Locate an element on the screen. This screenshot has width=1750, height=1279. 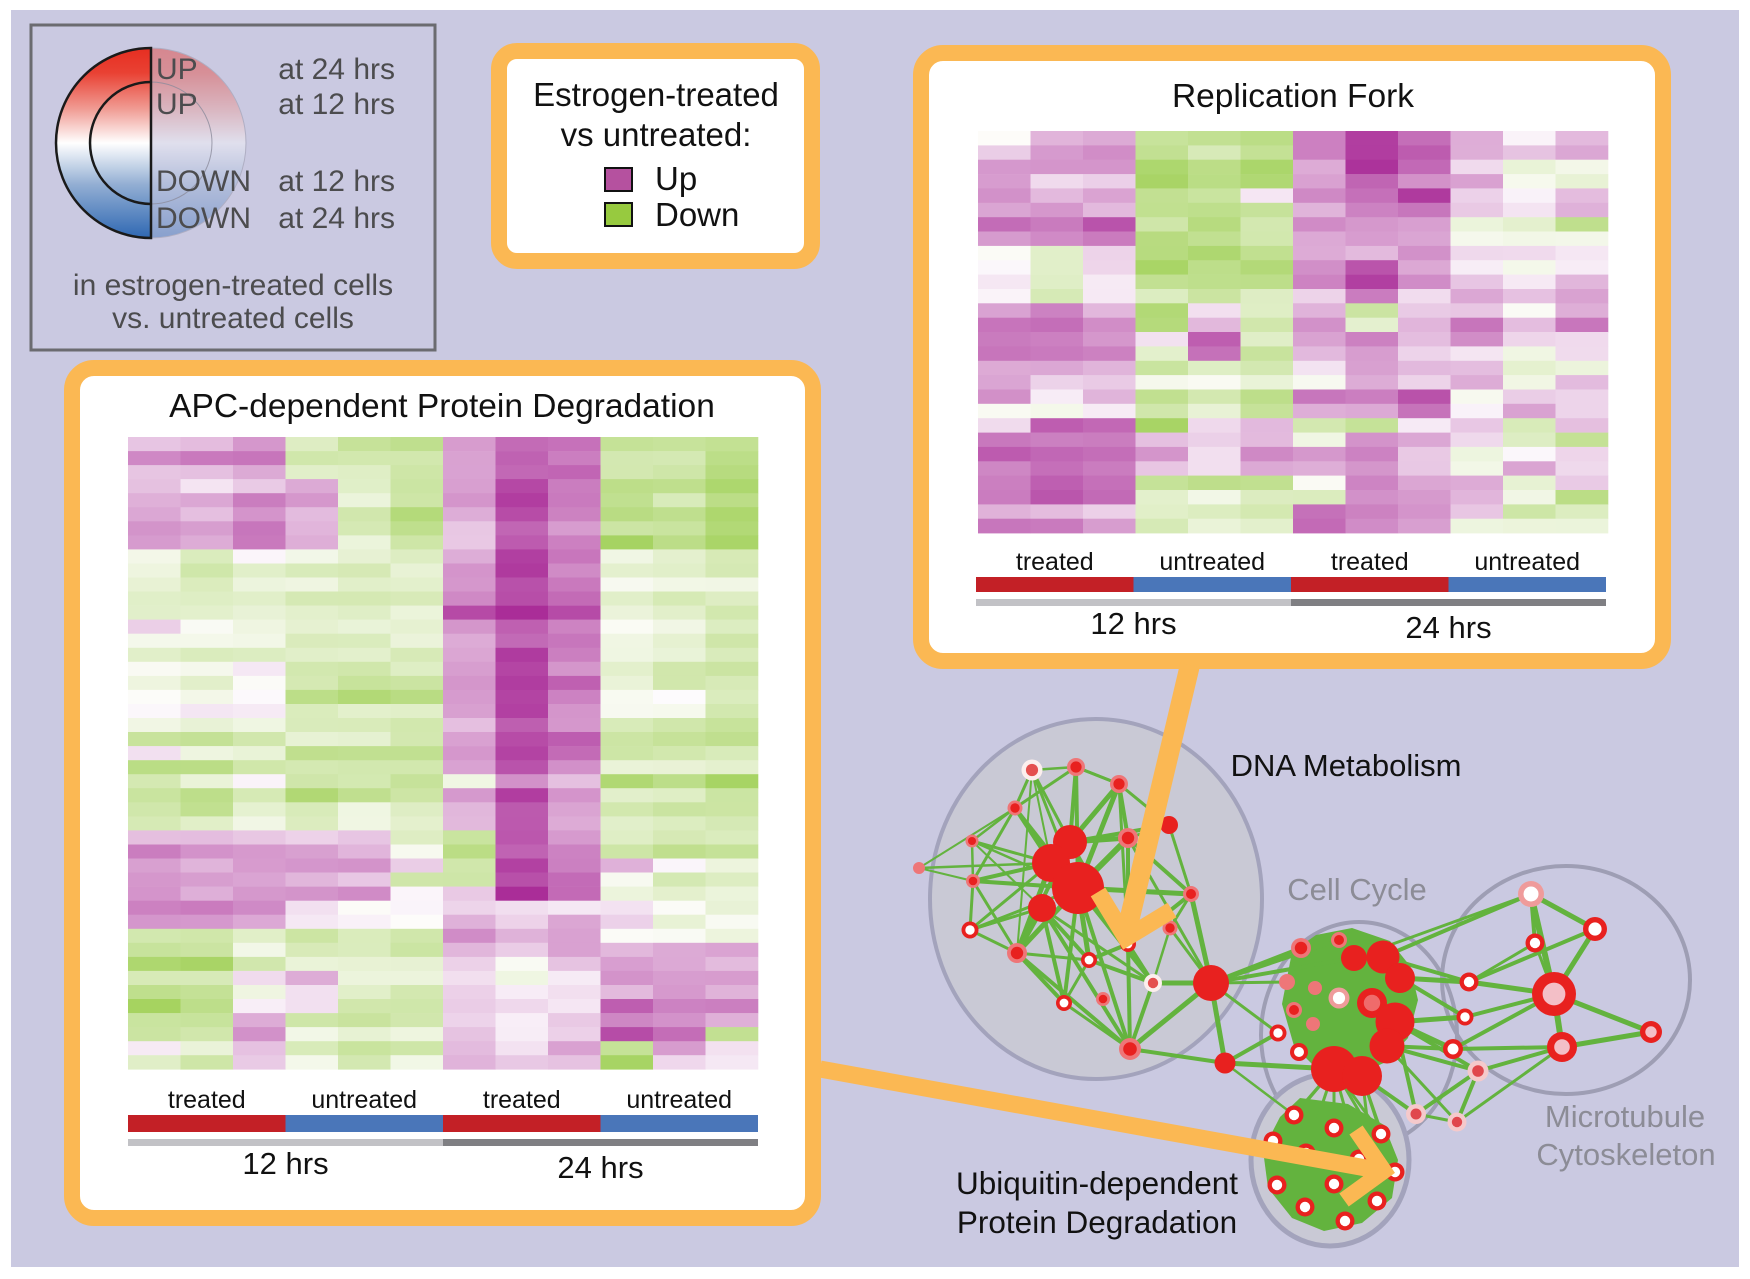
svg-text: Down is located at coordinates (697, 214).